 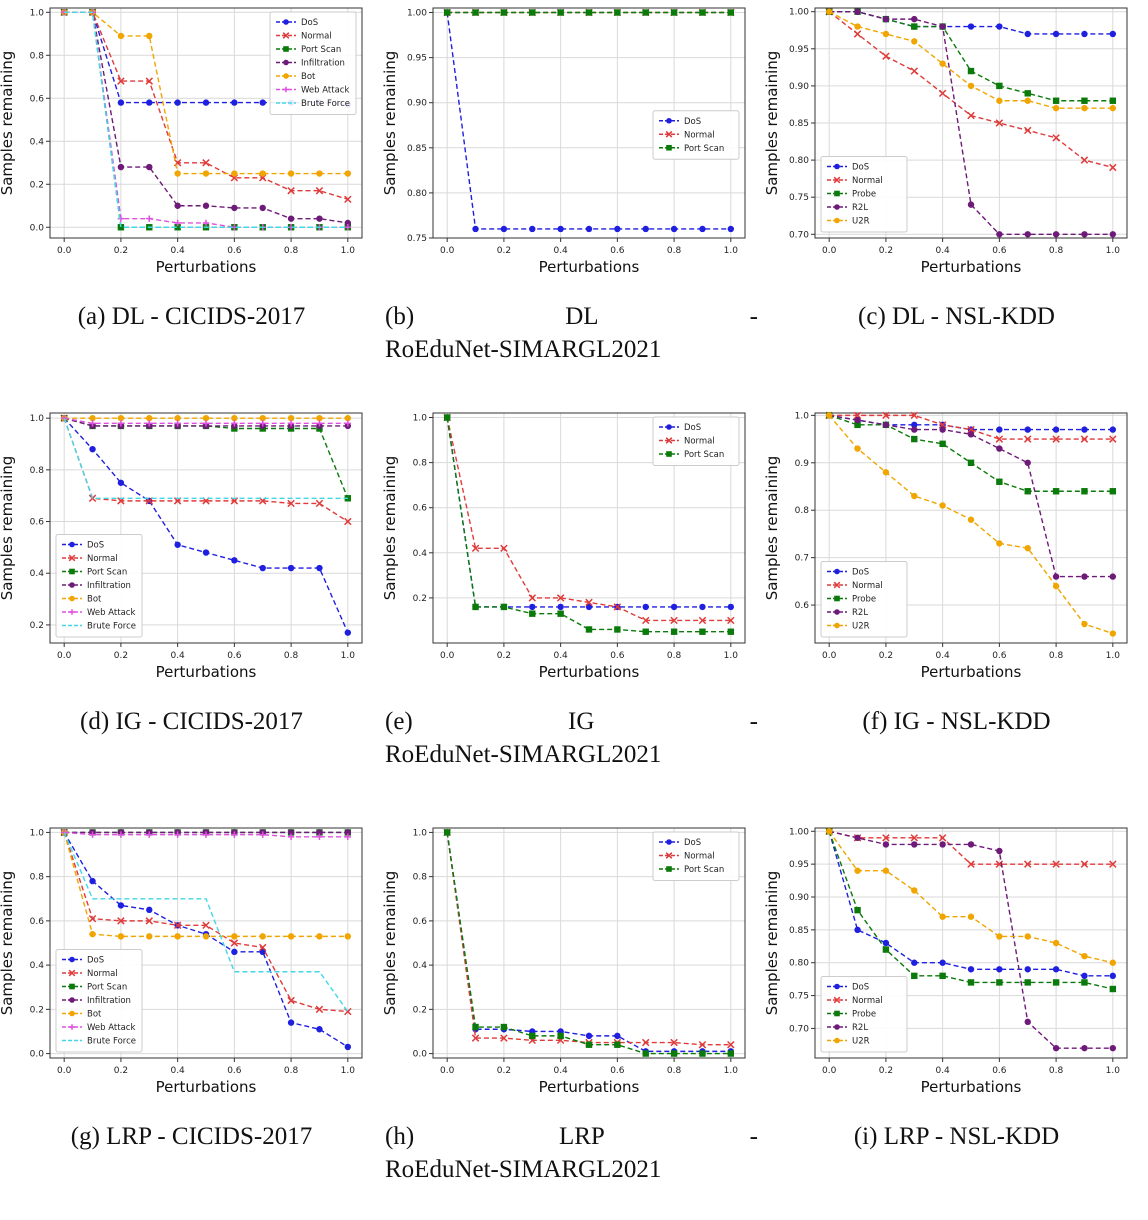 I want to click on y-tick-label: 0.2, so click(x=420, y=599).